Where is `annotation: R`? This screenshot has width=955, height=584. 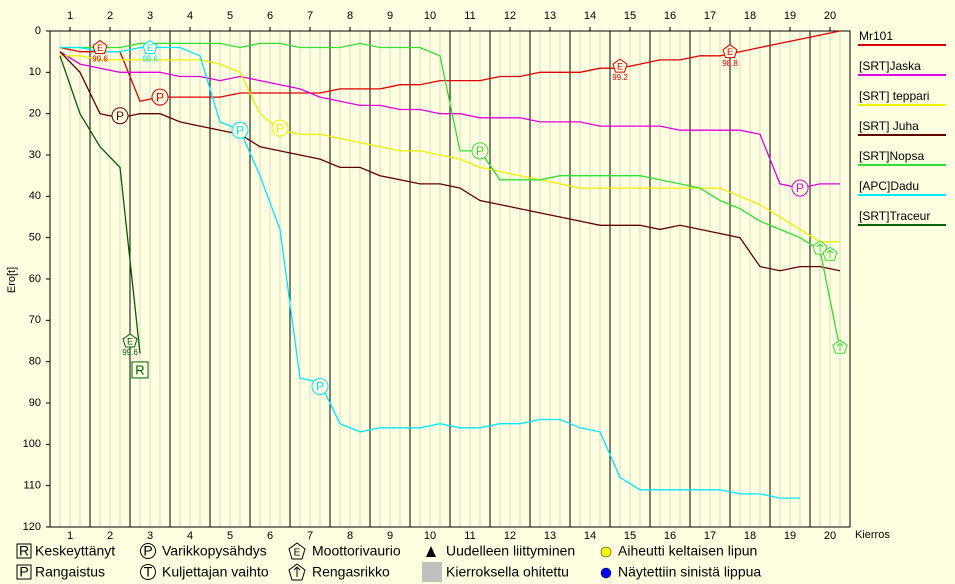 annotation: R is located at coordinates (140, 370).